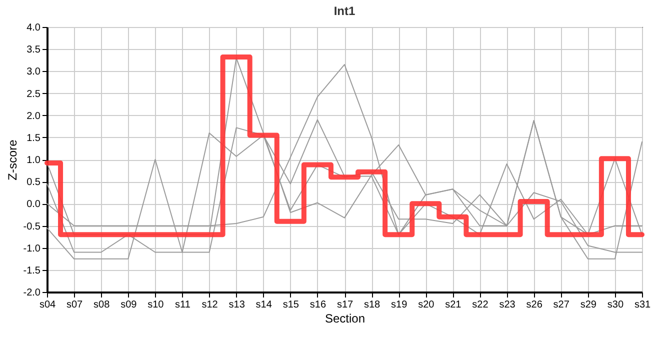 This screenshot has width=660, height=360. What do you see at coordinates (426, 305) in the screenshot?
I see `x-tick-label: s20` at bounding box center [426, 305].